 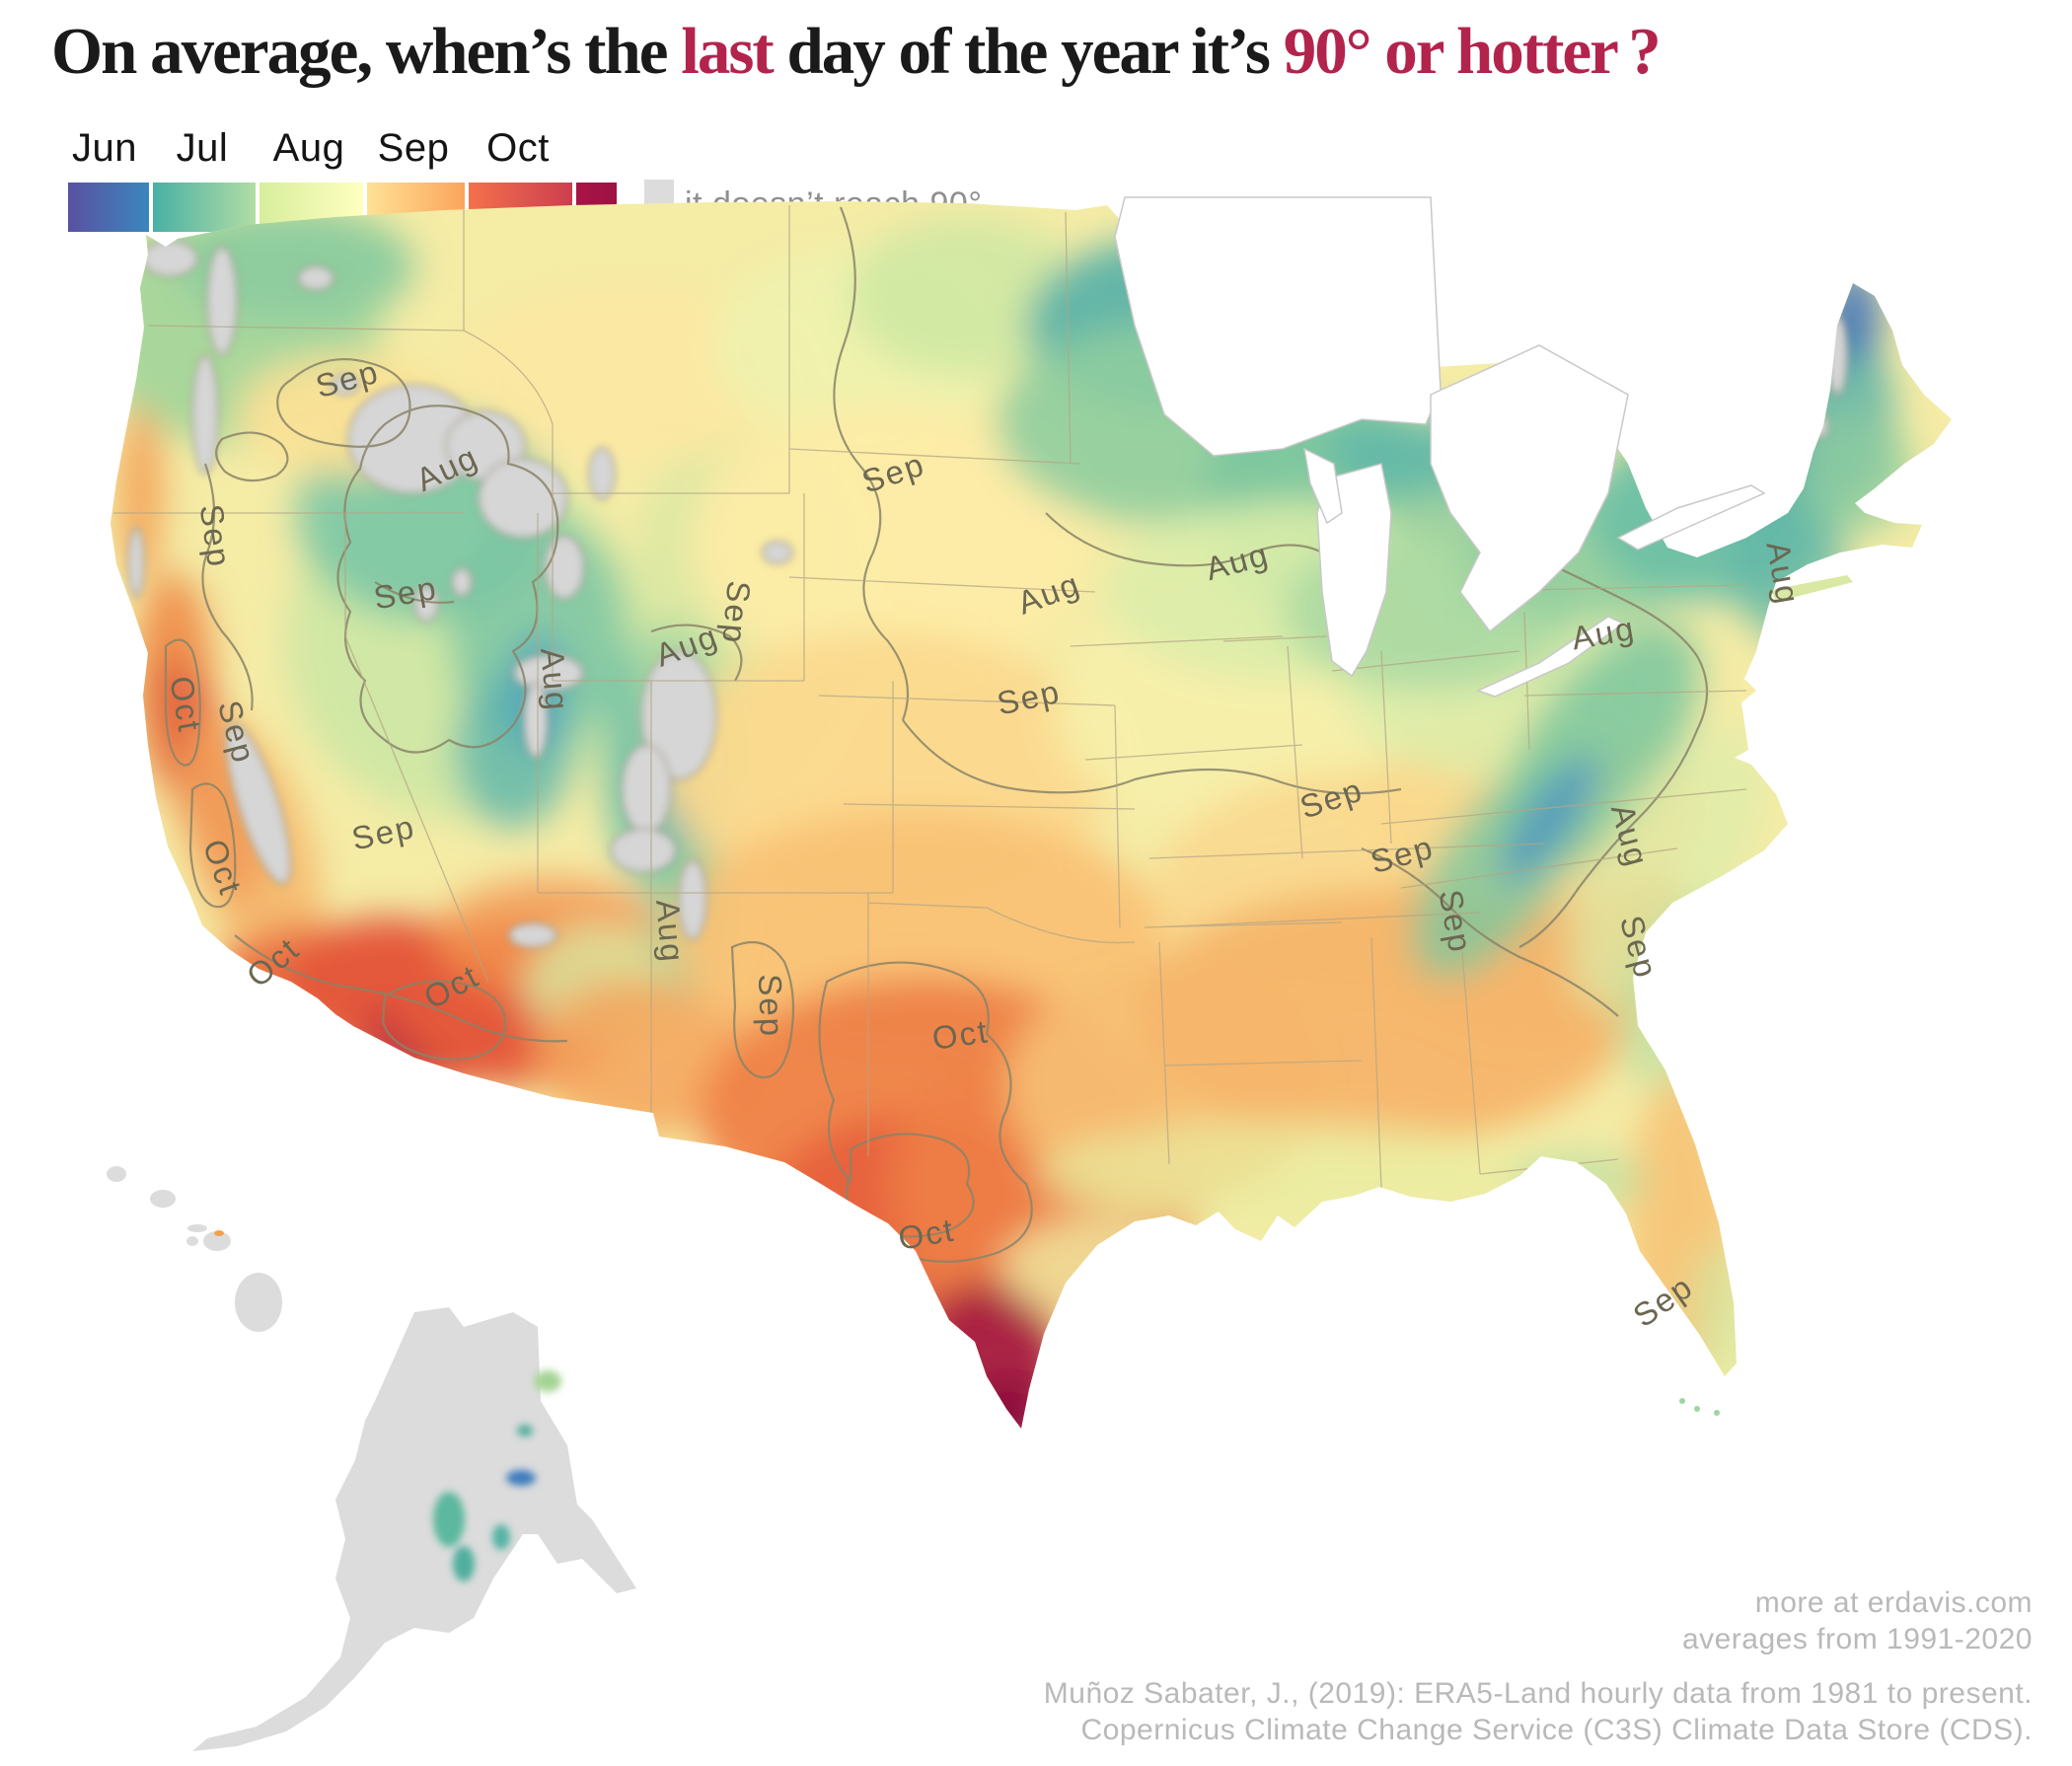 What do you see at coordinates (366, 51) in the screenshot?
I see `title-text: On average, when’s the` at bounding box center [366, 51].